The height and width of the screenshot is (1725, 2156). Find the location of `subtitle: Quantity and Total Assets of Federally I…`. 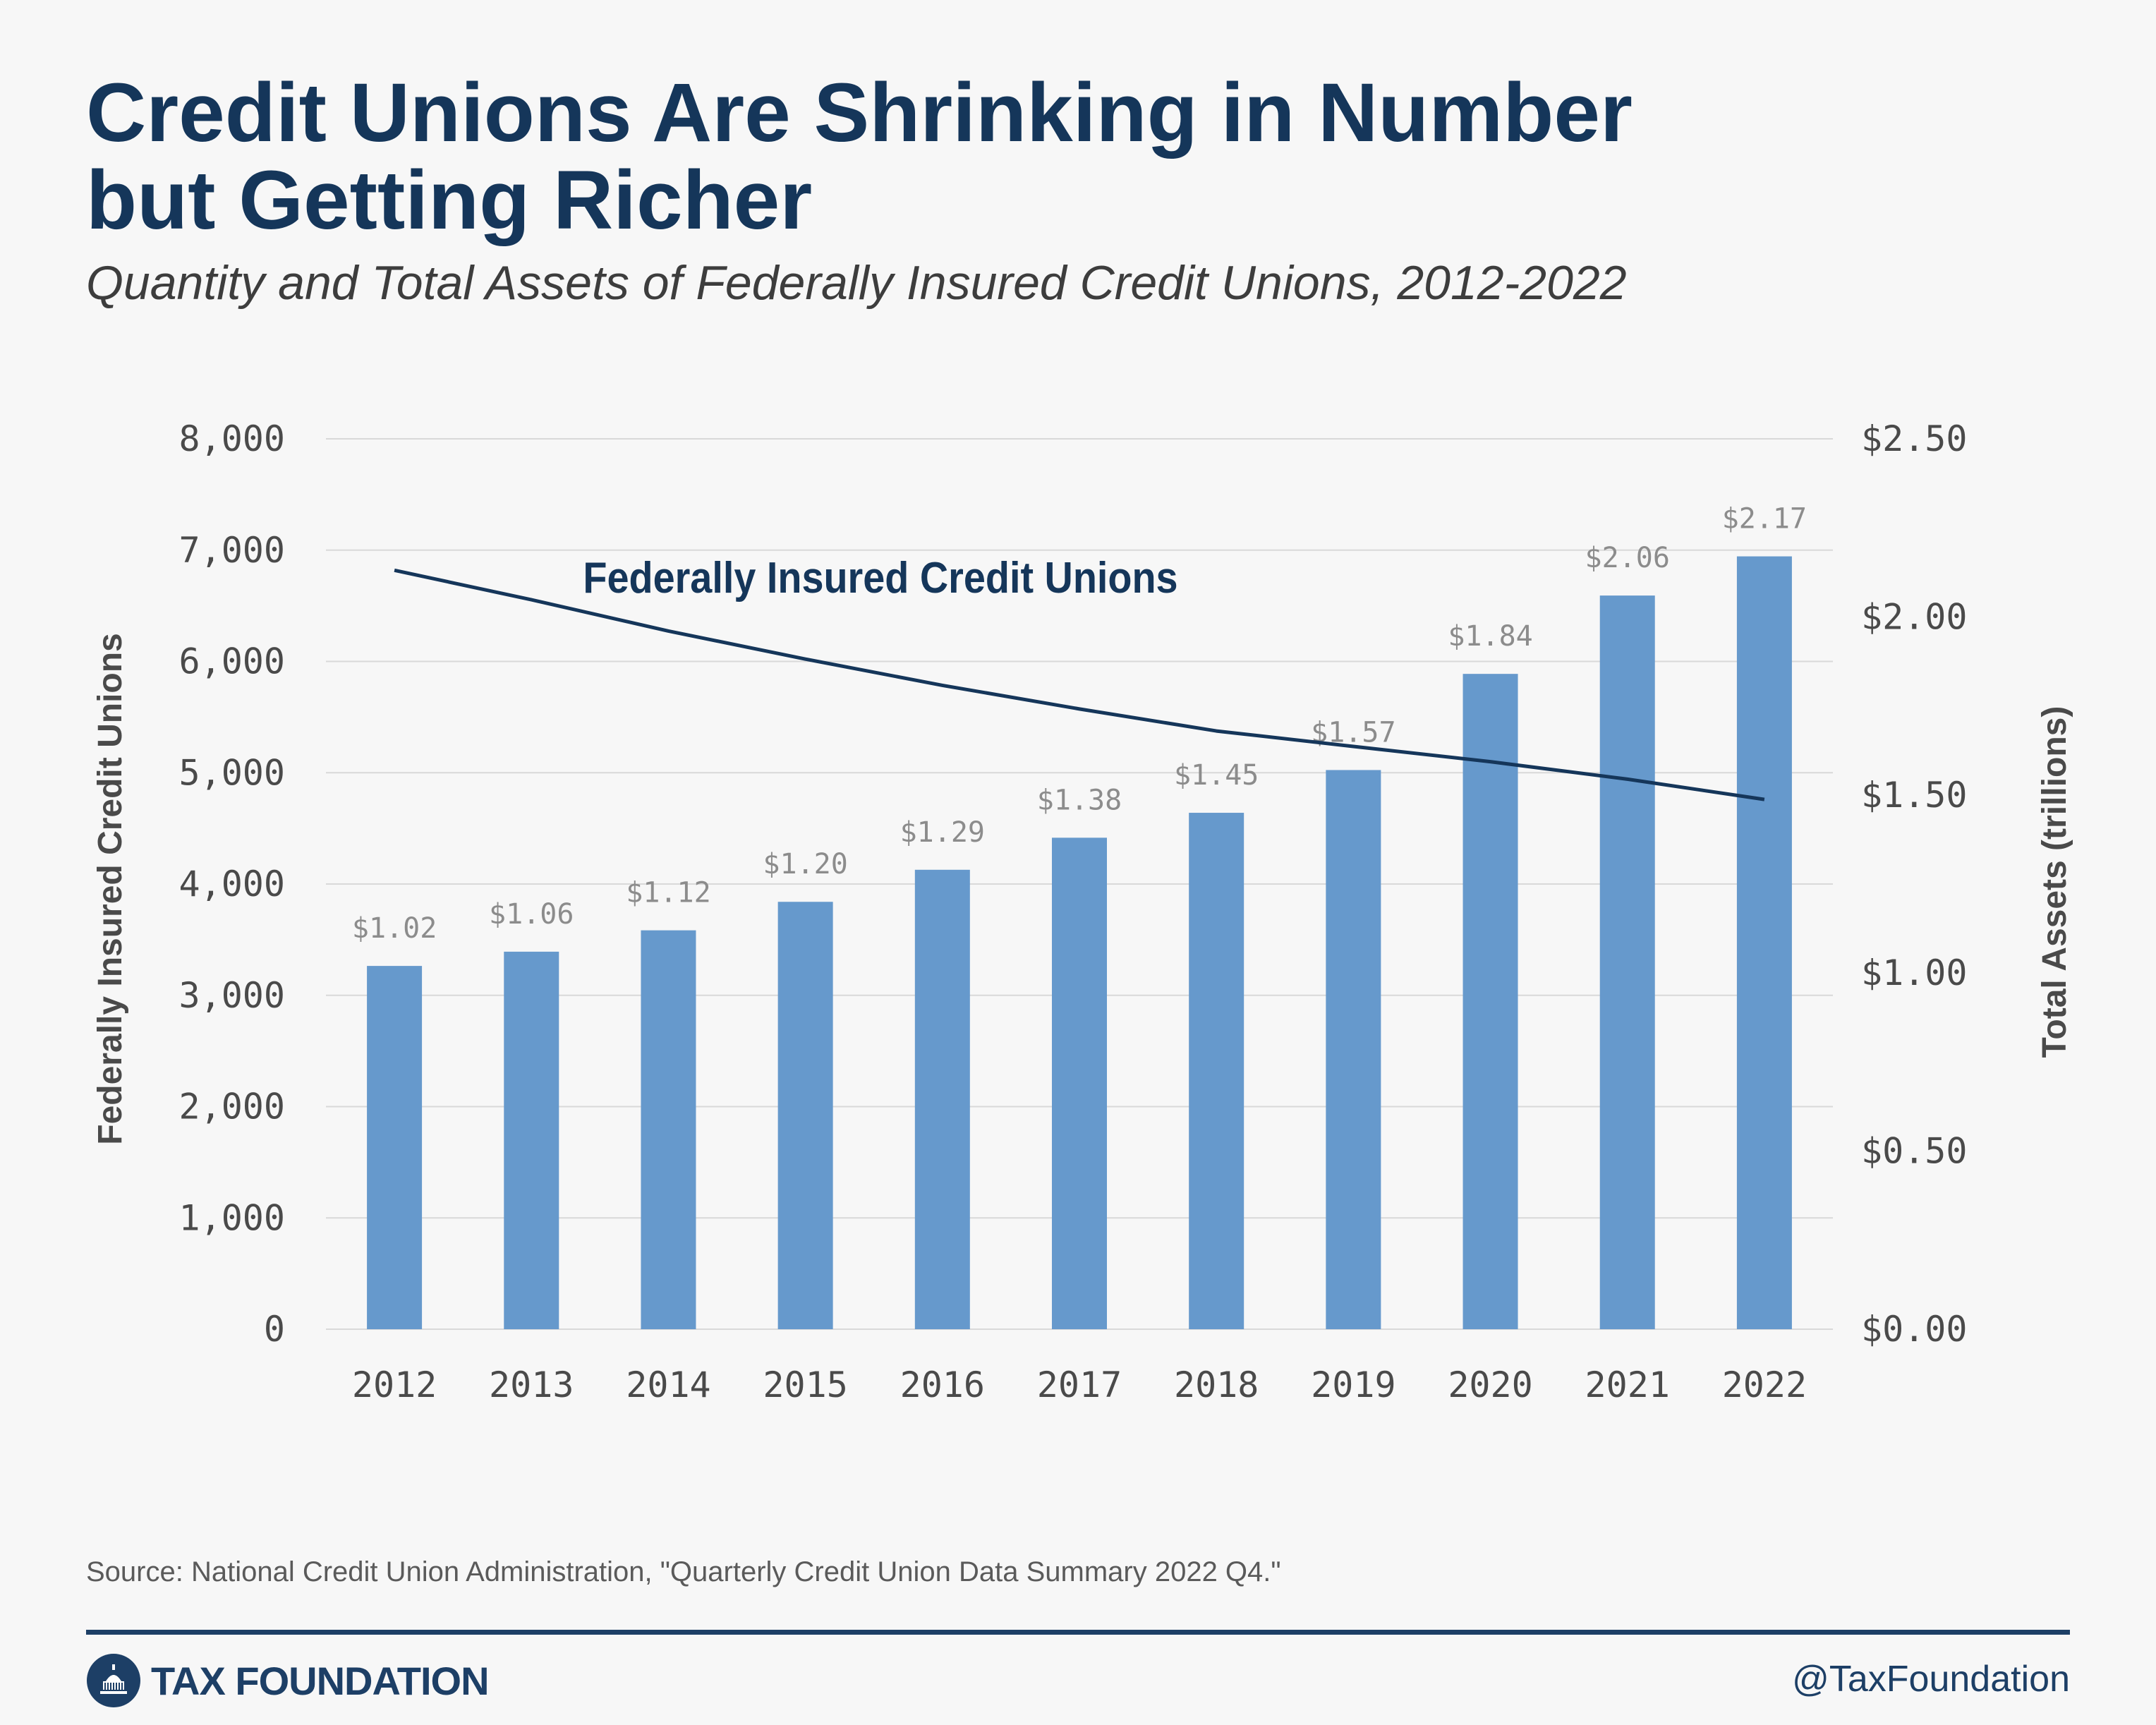

subtitle: Quantity and Total Assets of Federally I… is located at coordinates (856, 283).